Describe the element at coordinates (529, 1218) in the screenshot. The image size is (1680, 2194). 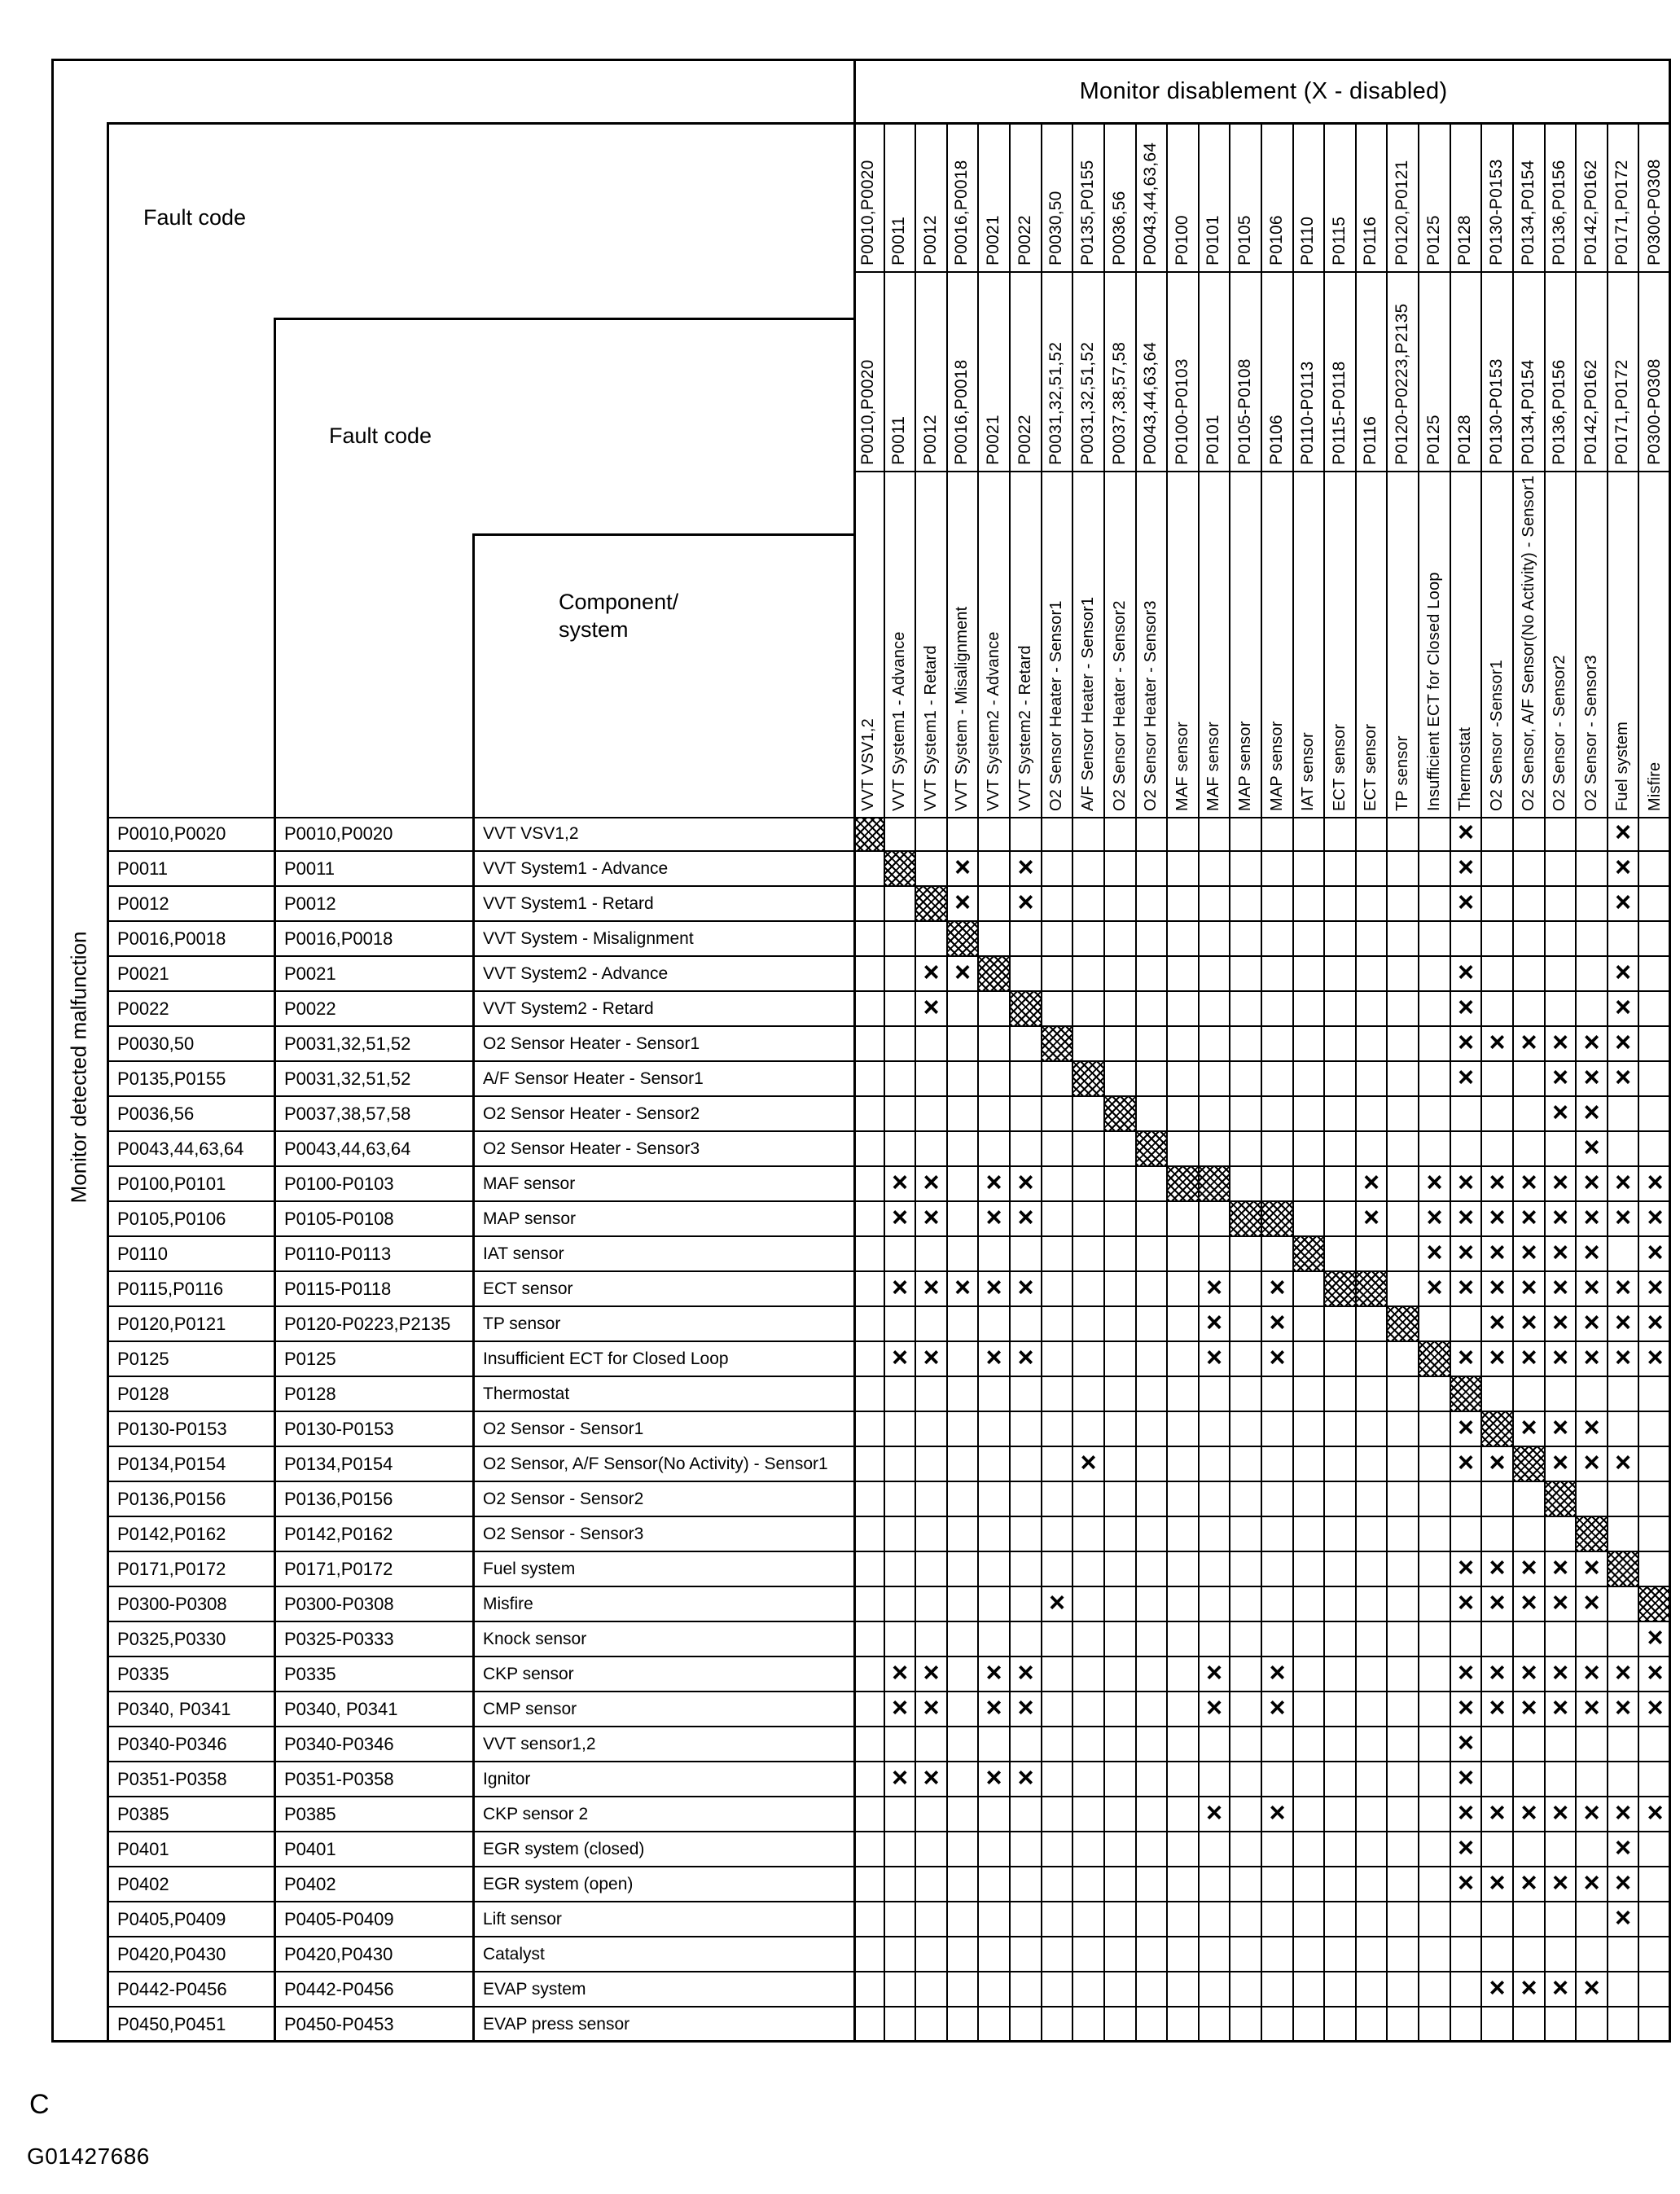
I see `component-cell: MAP sensor` at that location.